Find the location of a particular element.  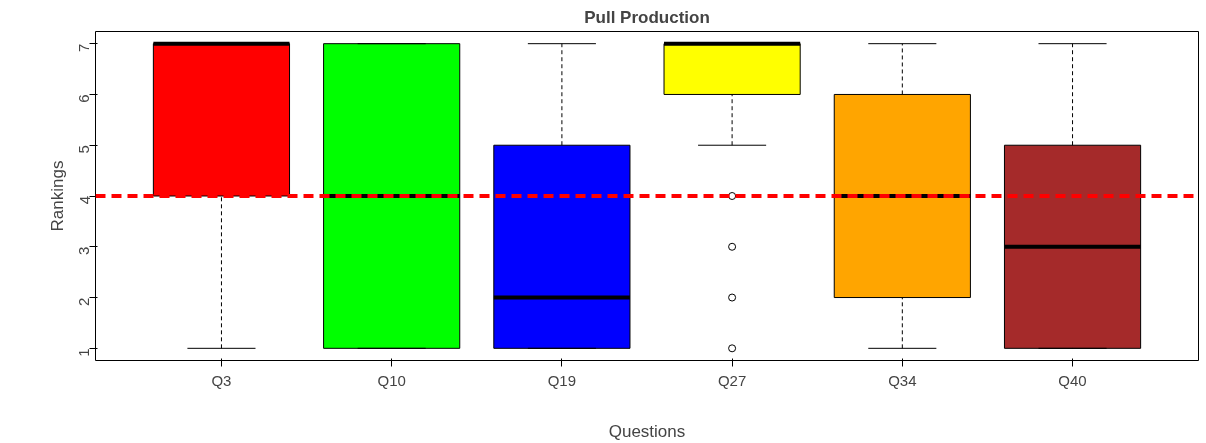

x-tick-label: Q3 is located at coordinates (221, 380).